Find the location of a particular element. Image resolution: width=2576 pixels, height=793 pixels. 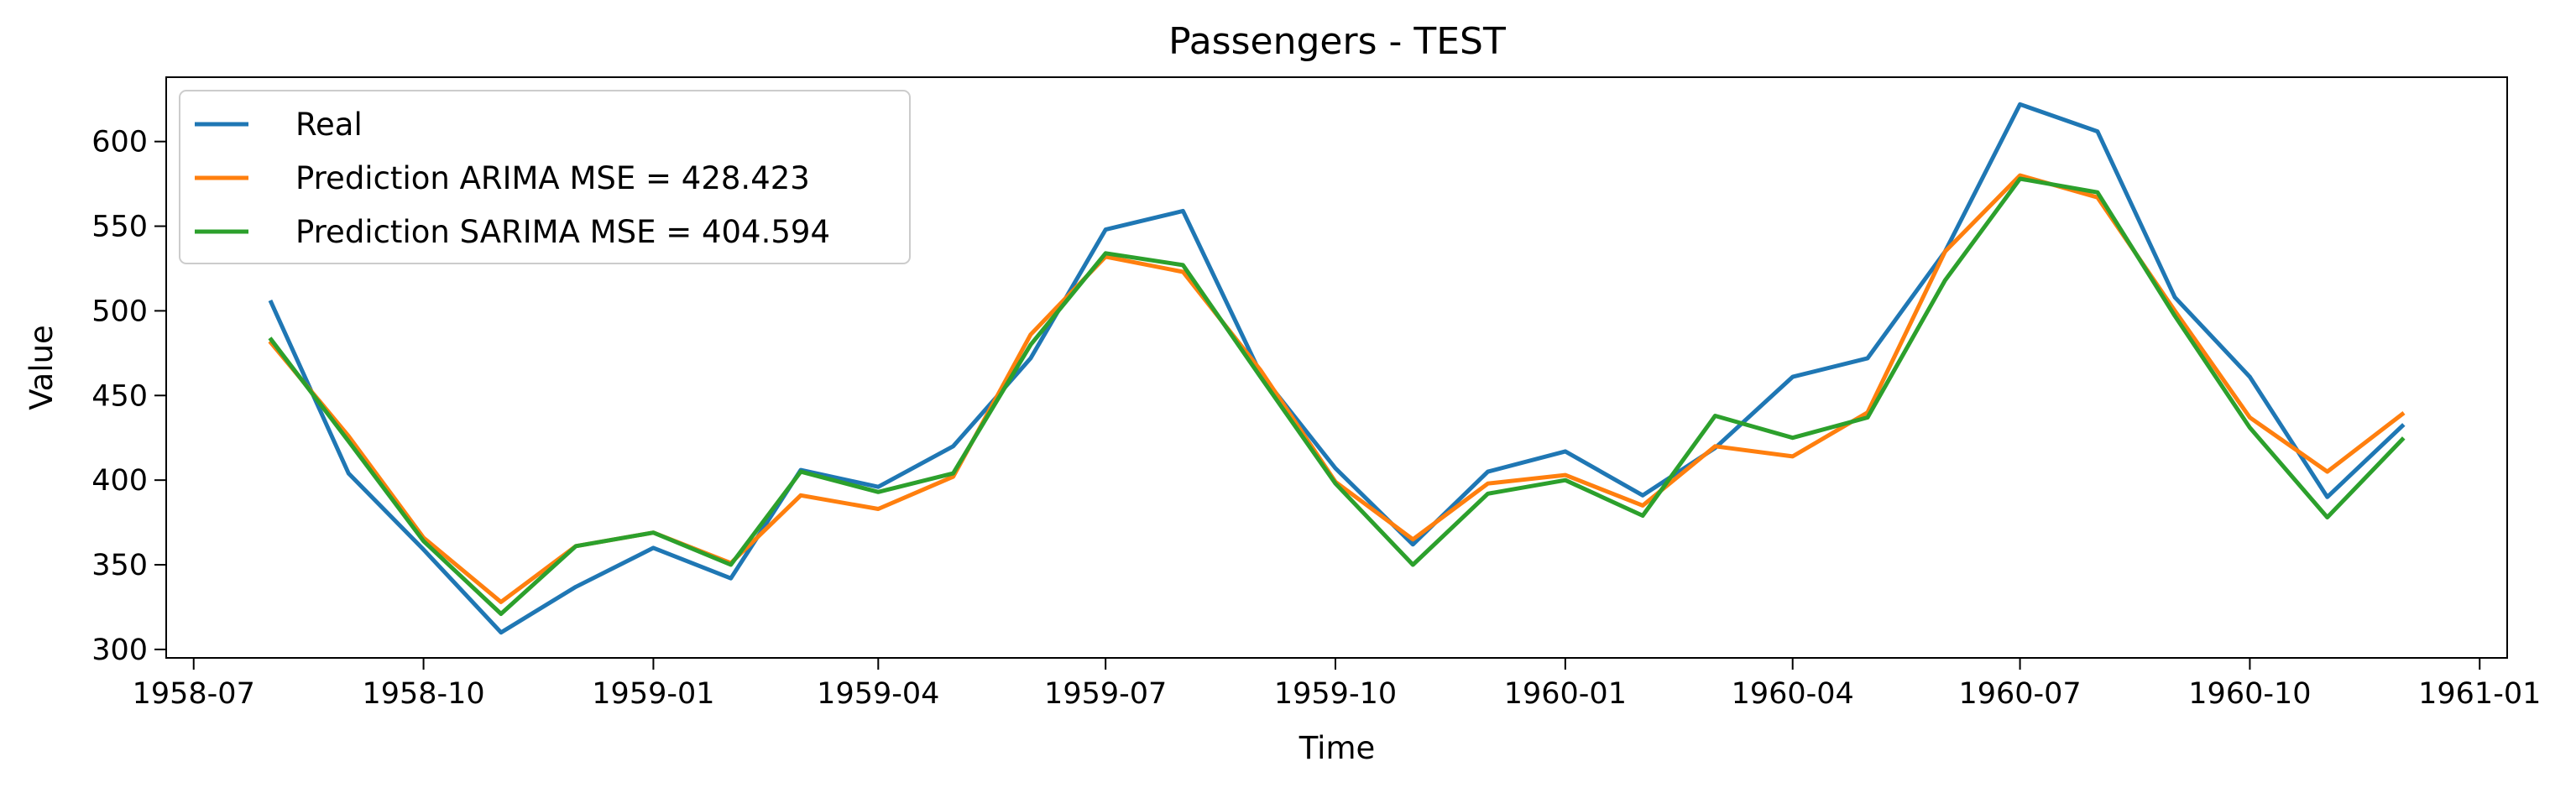

x-tick-label: 1959-04 is located at coordinates (878, 694).